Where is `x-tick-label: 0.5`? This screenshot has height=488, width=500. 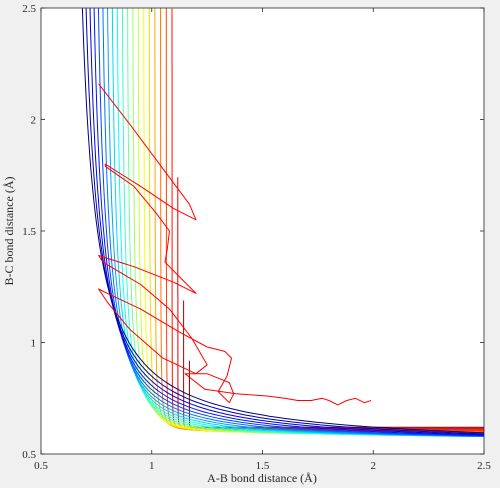
x-tick-label: 0.5 is located at coordinates (41, 466).